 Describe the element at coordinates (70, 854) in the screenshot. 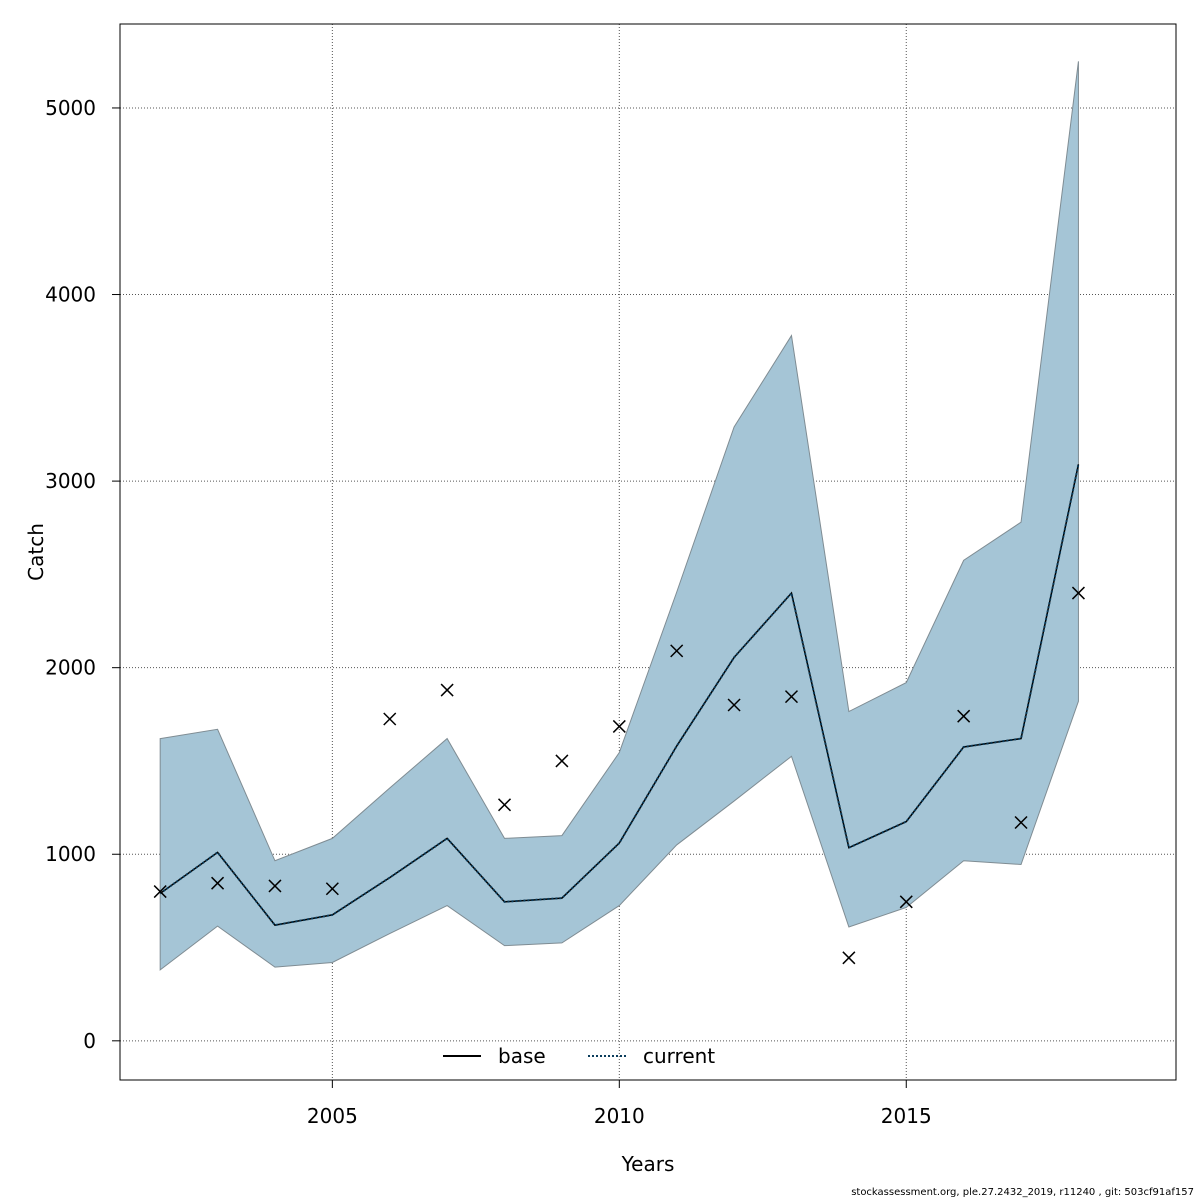

I see `y-tick-label: 1000` at that location.